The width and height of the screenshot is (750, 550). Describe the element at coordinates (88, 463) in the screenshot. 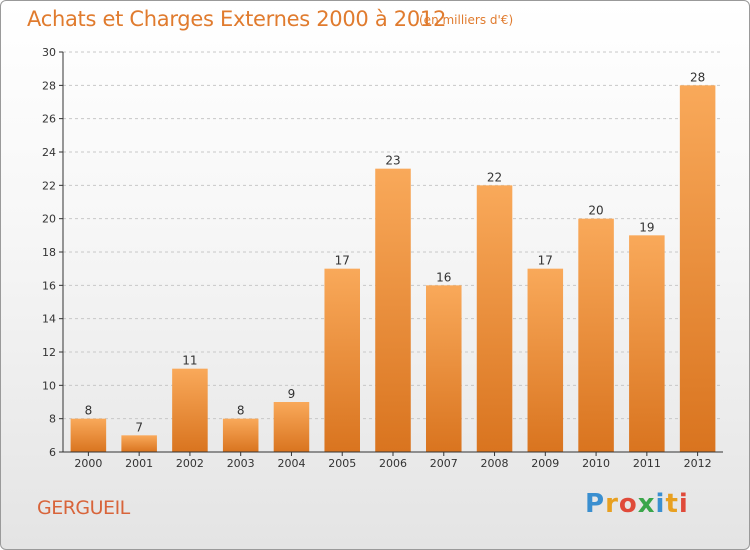

I see `x-tick-label: 2000` at that location.